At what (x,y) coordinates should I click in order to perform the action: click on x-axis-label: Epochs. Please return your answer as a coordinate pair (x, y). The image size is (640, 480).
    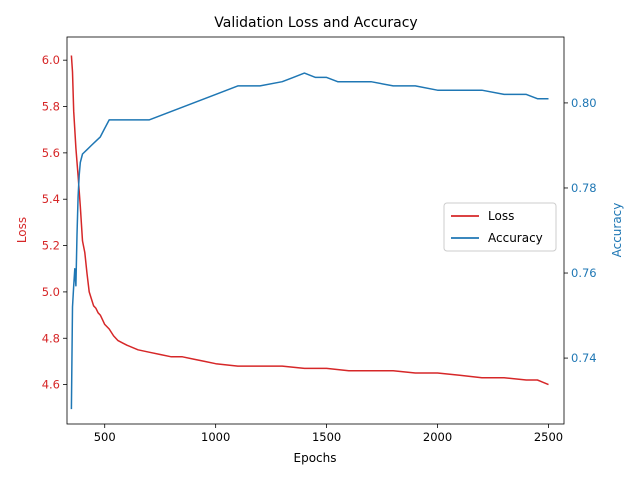
    Looking at the image, I should click on (315, 458).